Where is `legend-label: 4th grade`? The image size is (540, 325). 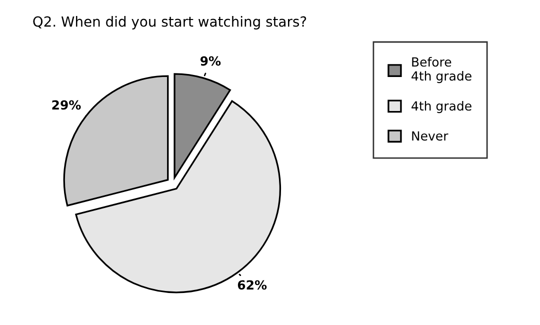
legend-label: 4th grade is located at coordinates (442, 107).